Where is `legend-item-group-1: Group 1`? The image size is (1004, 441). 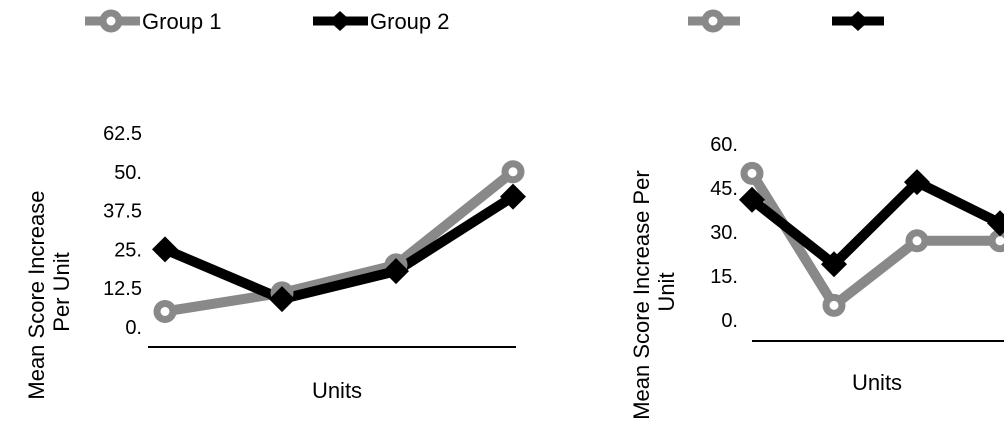 legend-item-group-1: Group 1 is located at coordinates (153, 21).